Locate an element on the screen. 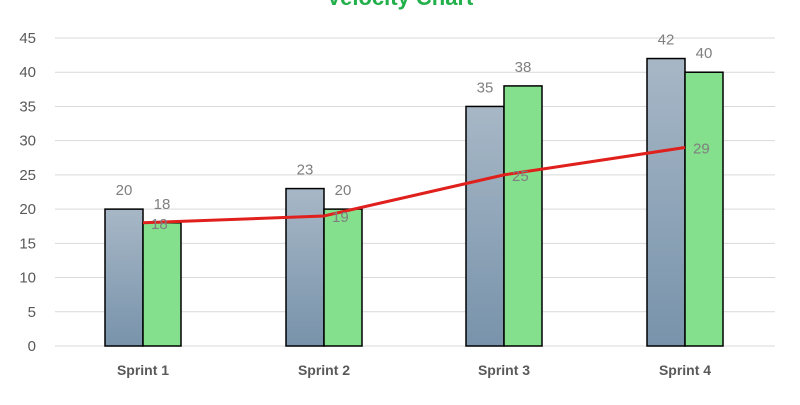  completed-data-label: 18 is located at coordinates (162, 204).